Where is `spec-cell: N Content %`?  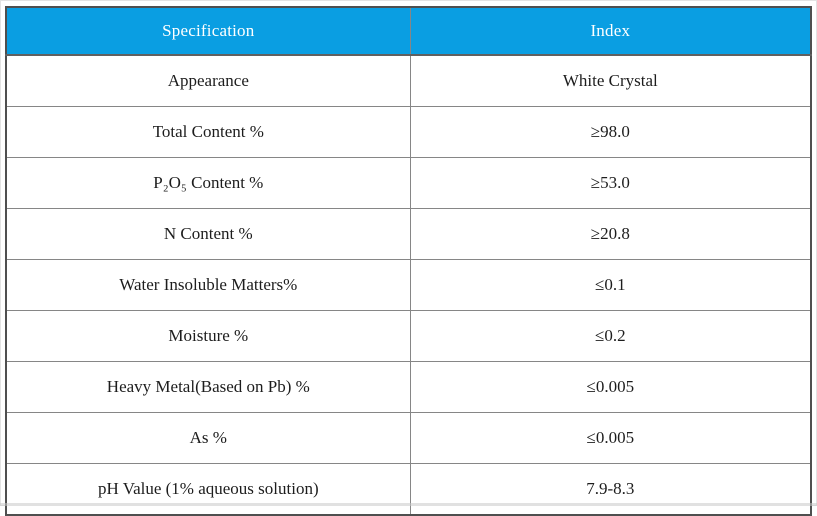 spec-cell: N Content % is located at coordinates (208, 234).